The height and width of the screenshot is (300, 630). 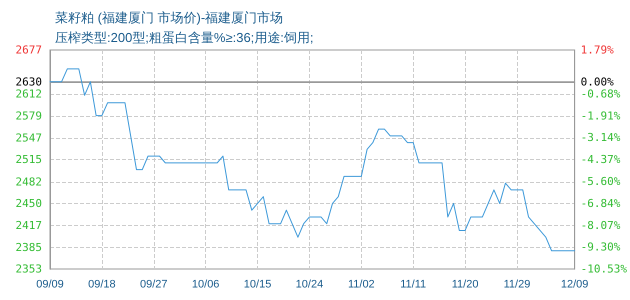 What do you see at coordinates (29, 93) in the screenshot?
I see `y-tick-label: 2612` at bounding box center [29, 93].